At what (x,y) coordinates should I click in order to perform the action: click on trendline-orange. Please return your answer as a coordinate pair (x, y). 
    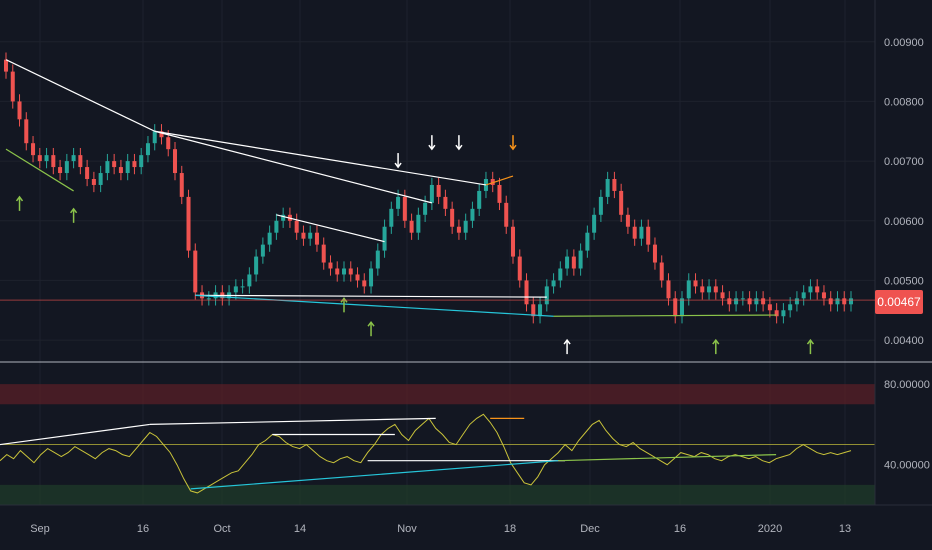
    Looking at the image, I should click on (499, 180).